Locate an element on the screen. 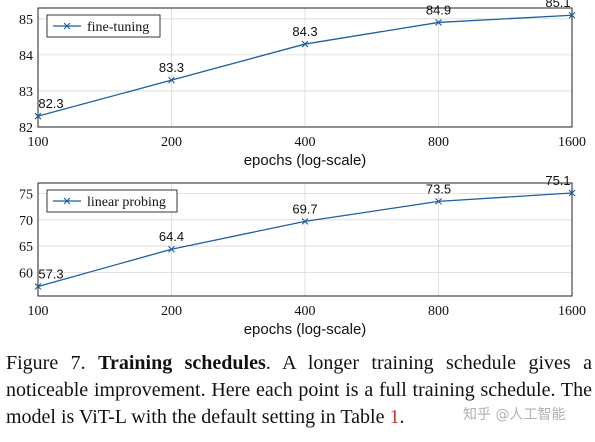 The width and height of the screenshot is (595, 442). caption-bold-title: Training schedules is located at coordinates (182, 363).